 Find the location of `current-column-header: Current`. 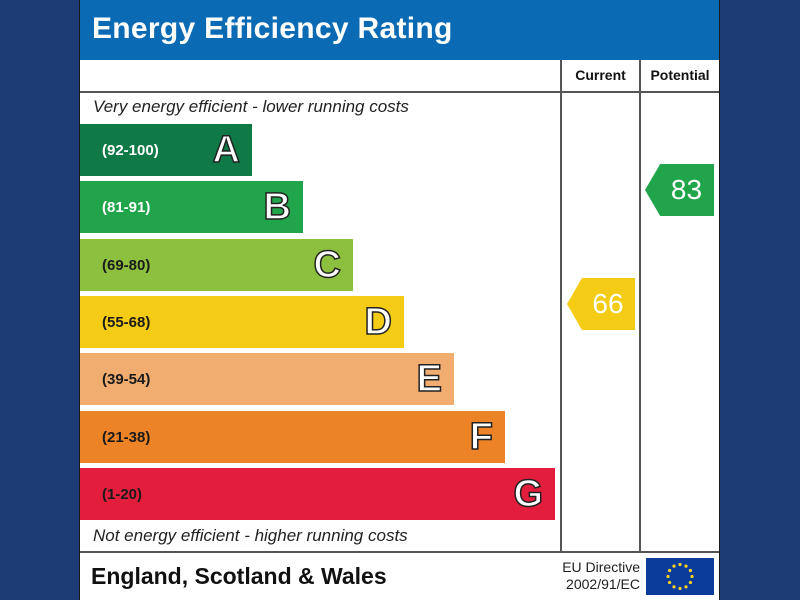

current-column-header: Current is located at coordinates (600, 75).